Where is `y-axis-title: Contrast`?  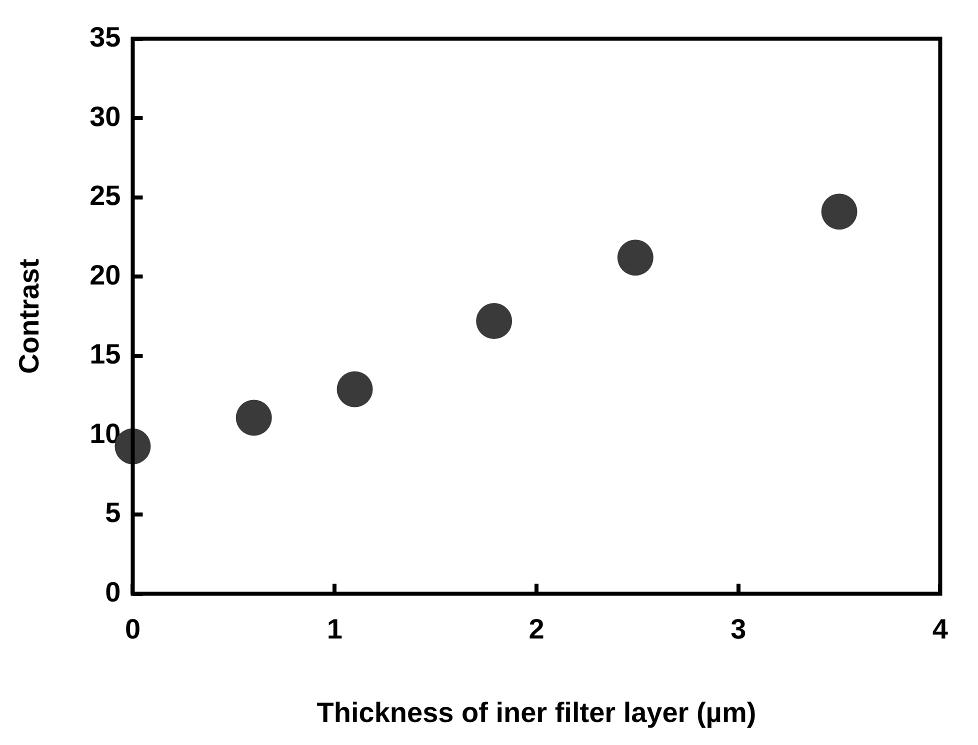 y-axis-title: Contrast is located at coordinates (29, 316).